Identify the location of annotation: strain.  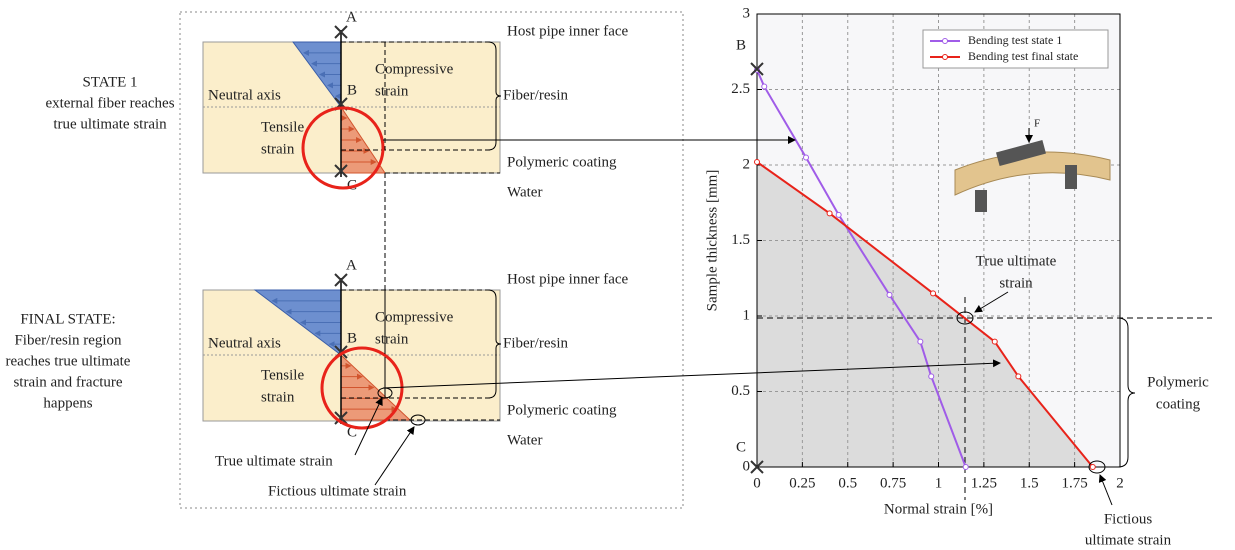
(1016, 283).